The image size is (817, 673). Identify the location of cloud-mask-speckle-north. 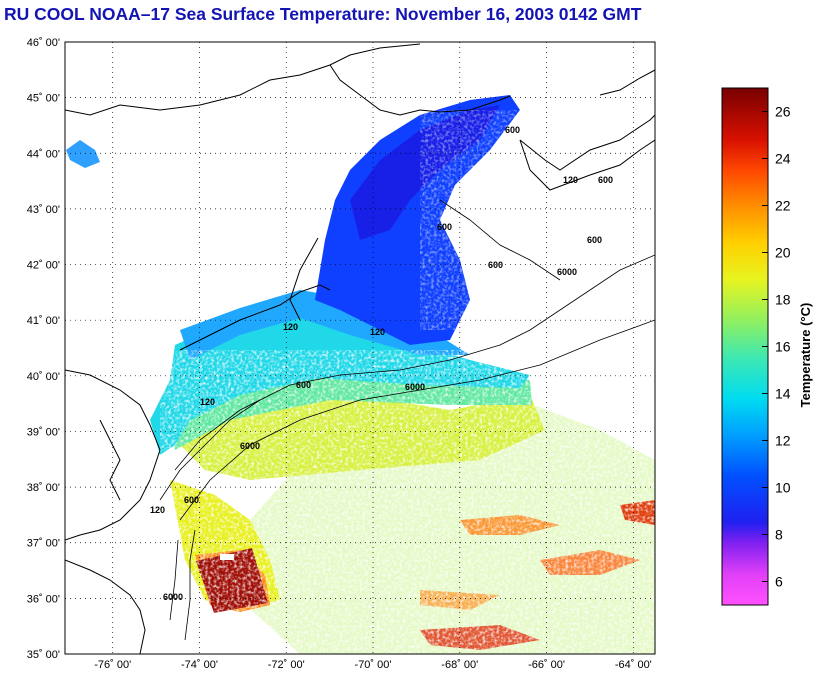
(480, 220).